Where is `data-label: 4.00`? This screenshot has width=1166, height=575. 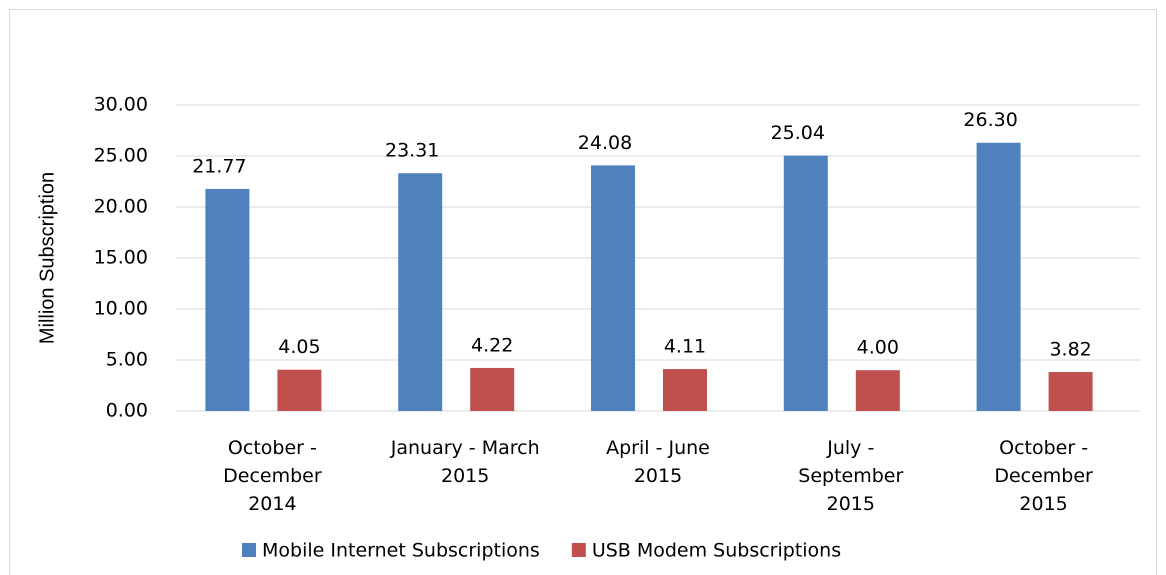 data-label: 4.00 is located at coordinates (878, 348).